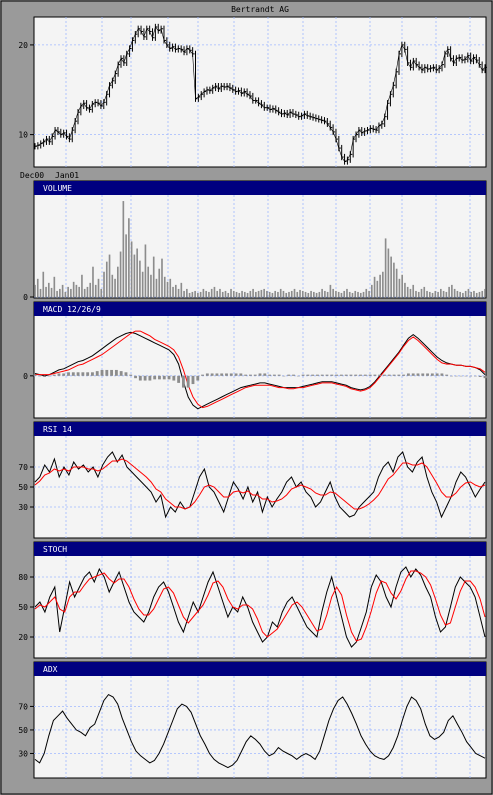  Describe the element at coordinates (23, 637) in the screenshot. I see `y-tick-label: 20` at that location.